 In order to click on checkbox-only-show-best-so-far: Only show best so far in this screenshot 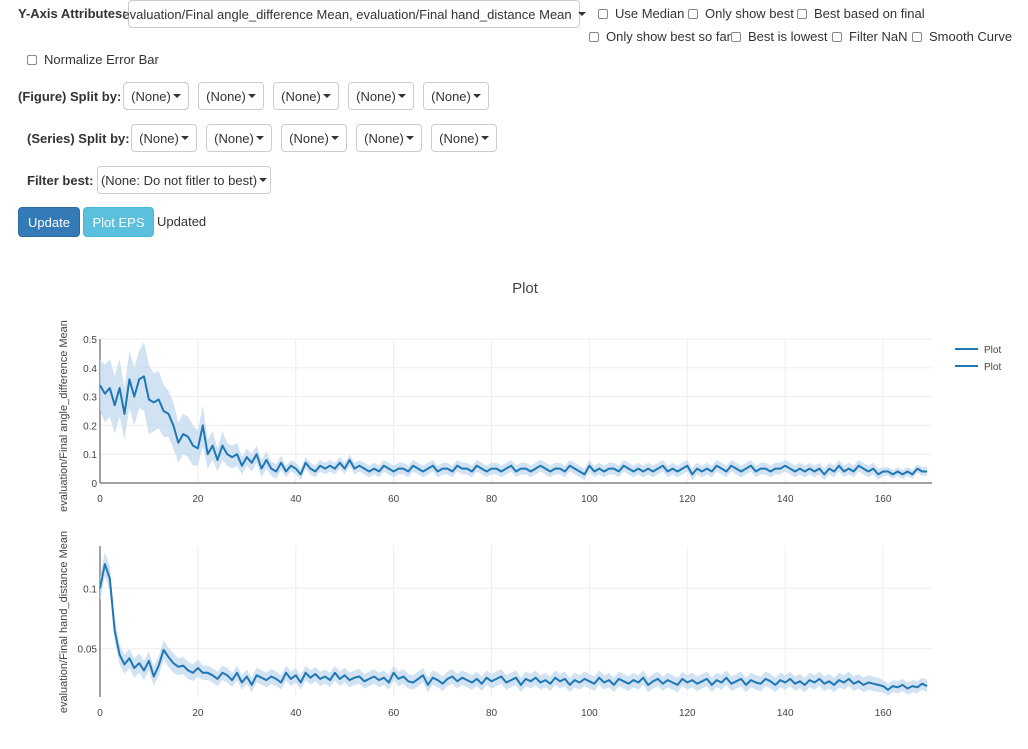, I will do `click(660, 36)`.